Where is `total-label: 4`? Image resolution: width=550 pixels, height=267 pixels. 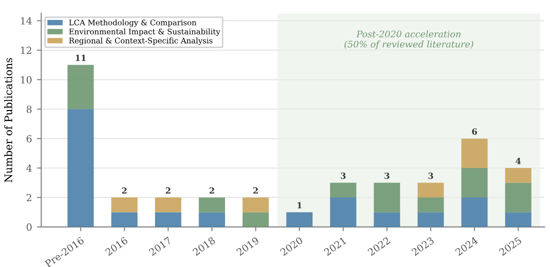
total-label: 4 is located at coordinates (518, 161).